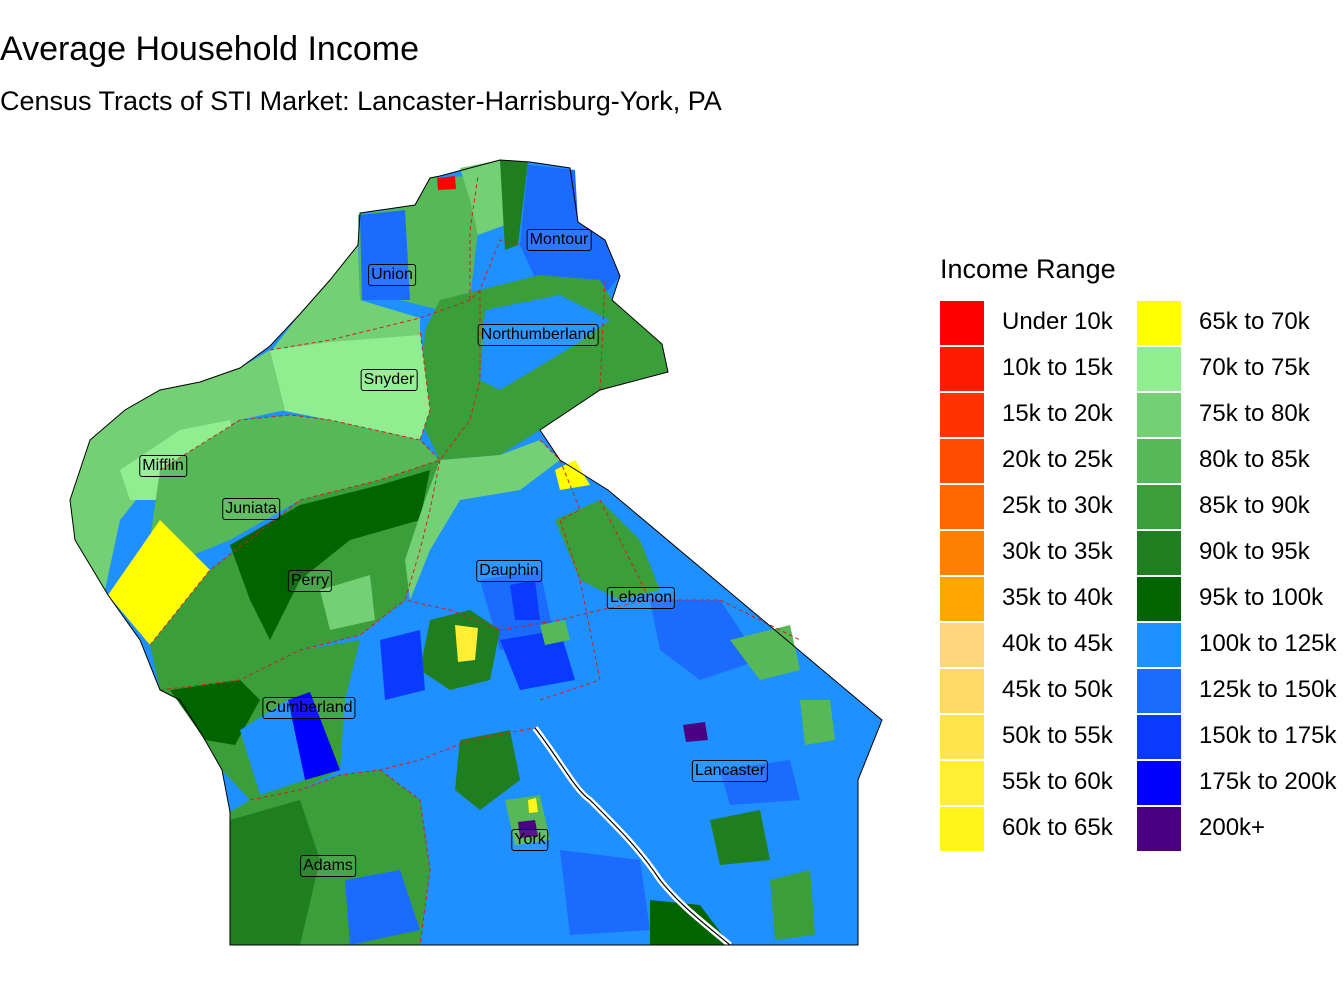  I want to click on legend-label: 65k to 70k, so click(1254, 321).